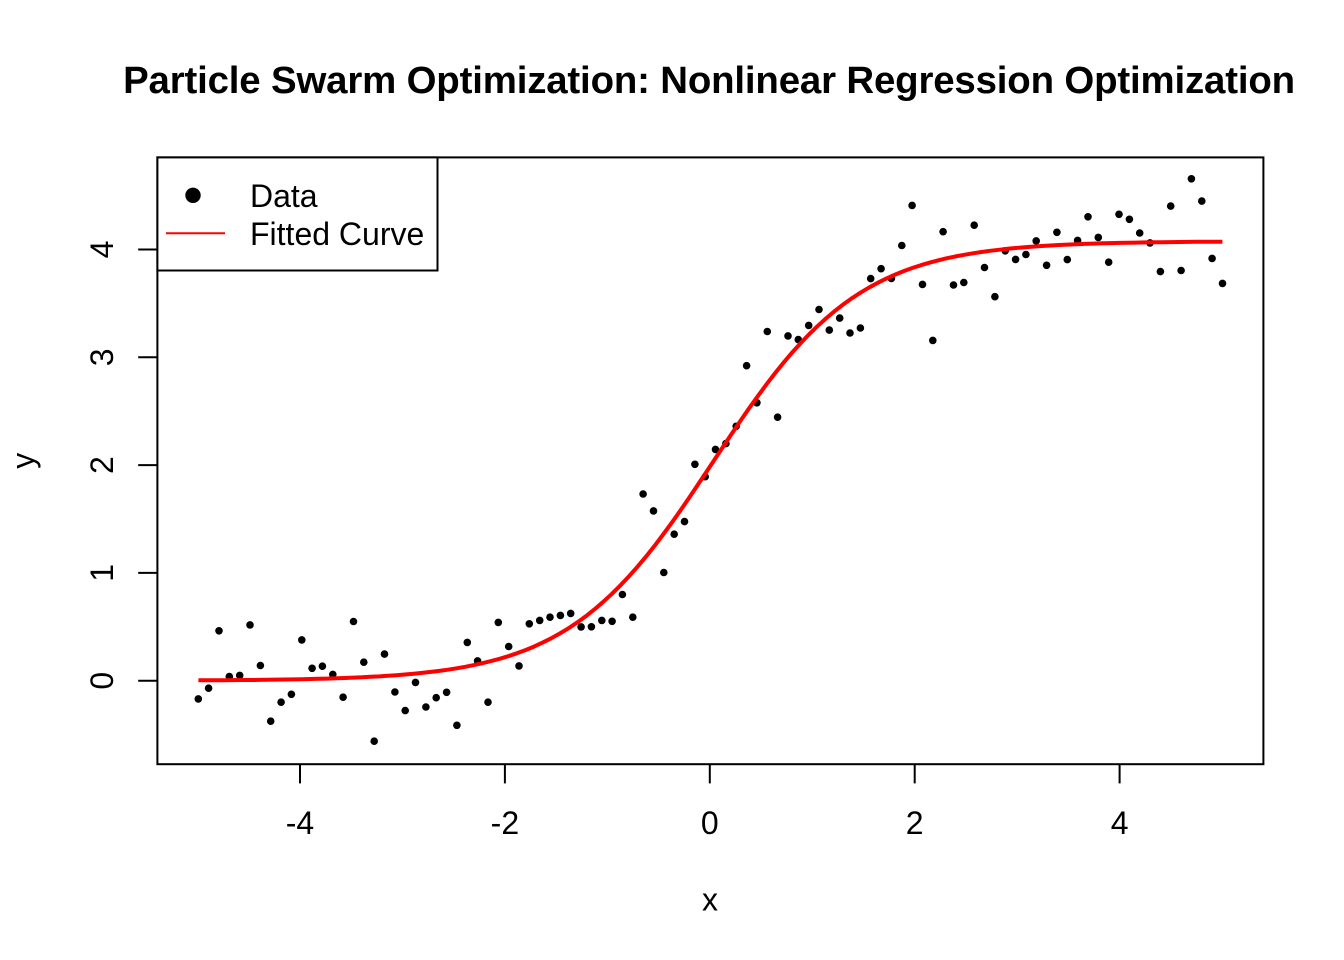  What do you see at coordinates (710, 900) in the screenshot?
I see `svg-text: x` at bounding box center [710, 900].